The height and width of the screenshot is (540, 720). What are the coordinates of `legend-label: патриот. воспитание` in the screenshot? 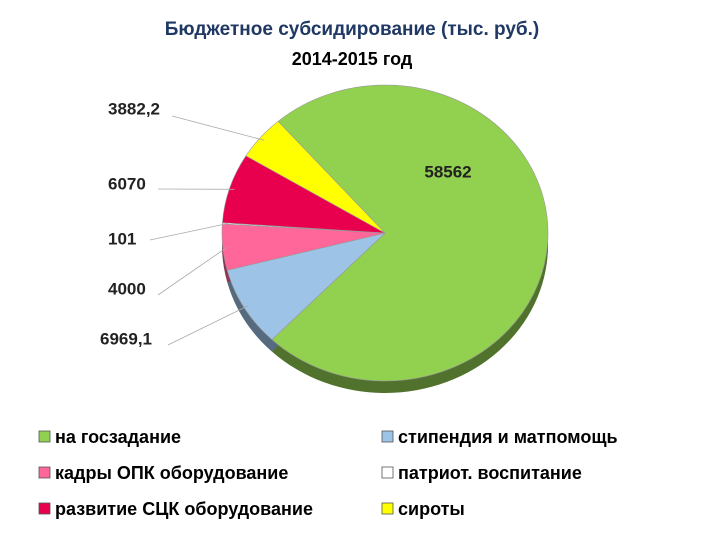 It's located at (490, 473).